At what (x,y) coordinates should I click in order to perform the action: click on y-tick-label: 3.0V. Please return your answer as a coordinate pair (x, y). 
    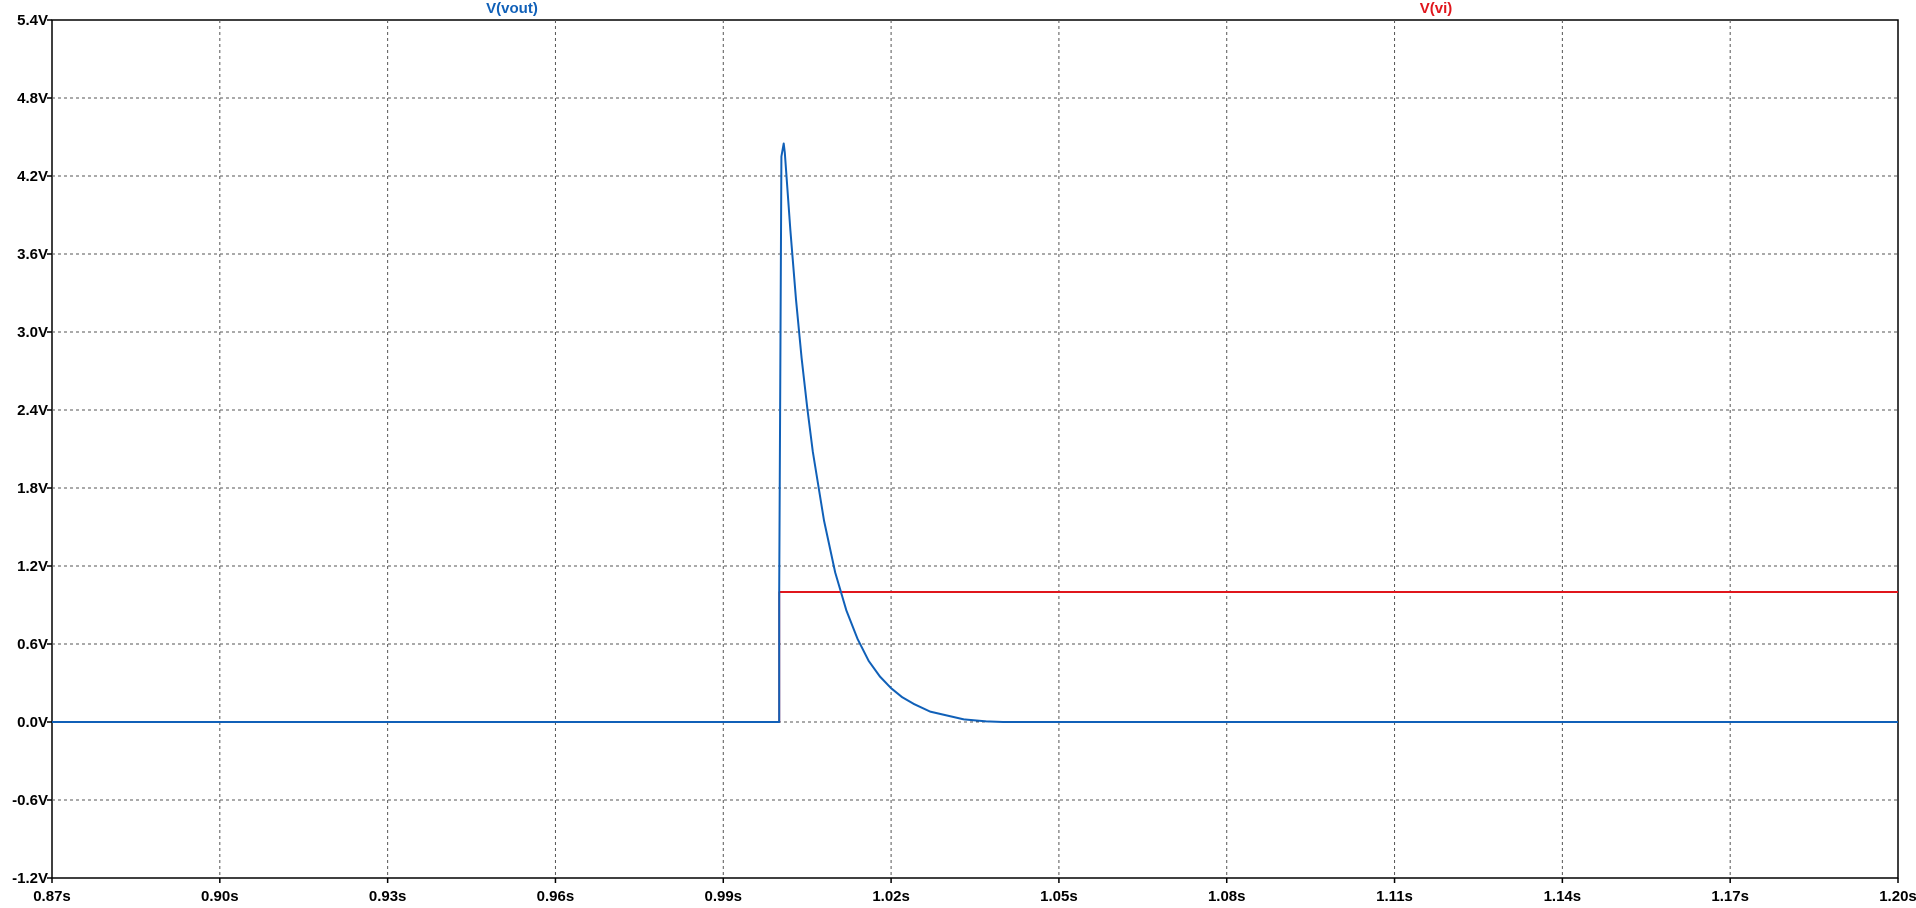
    Looking at the image, I should click on (32, 332).